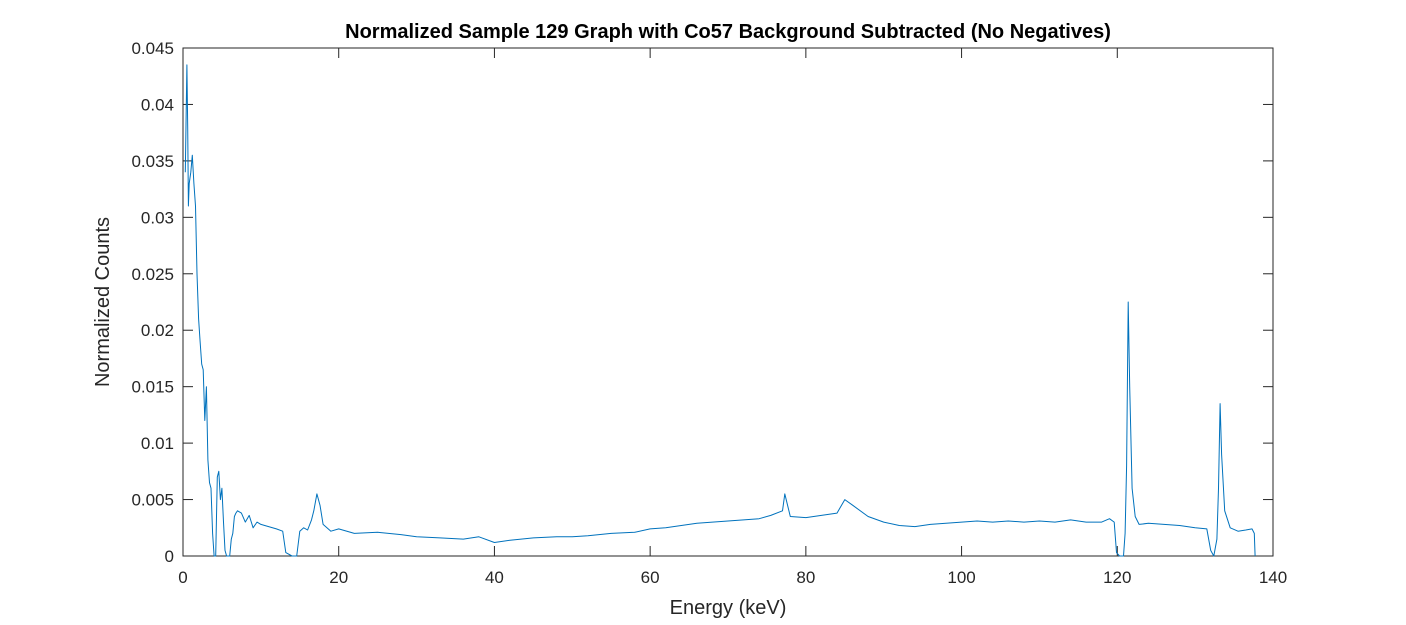  Describe the element at coordinates (157, 104) in the screenshot. I see `y-tick-label: 0.04` at that location.